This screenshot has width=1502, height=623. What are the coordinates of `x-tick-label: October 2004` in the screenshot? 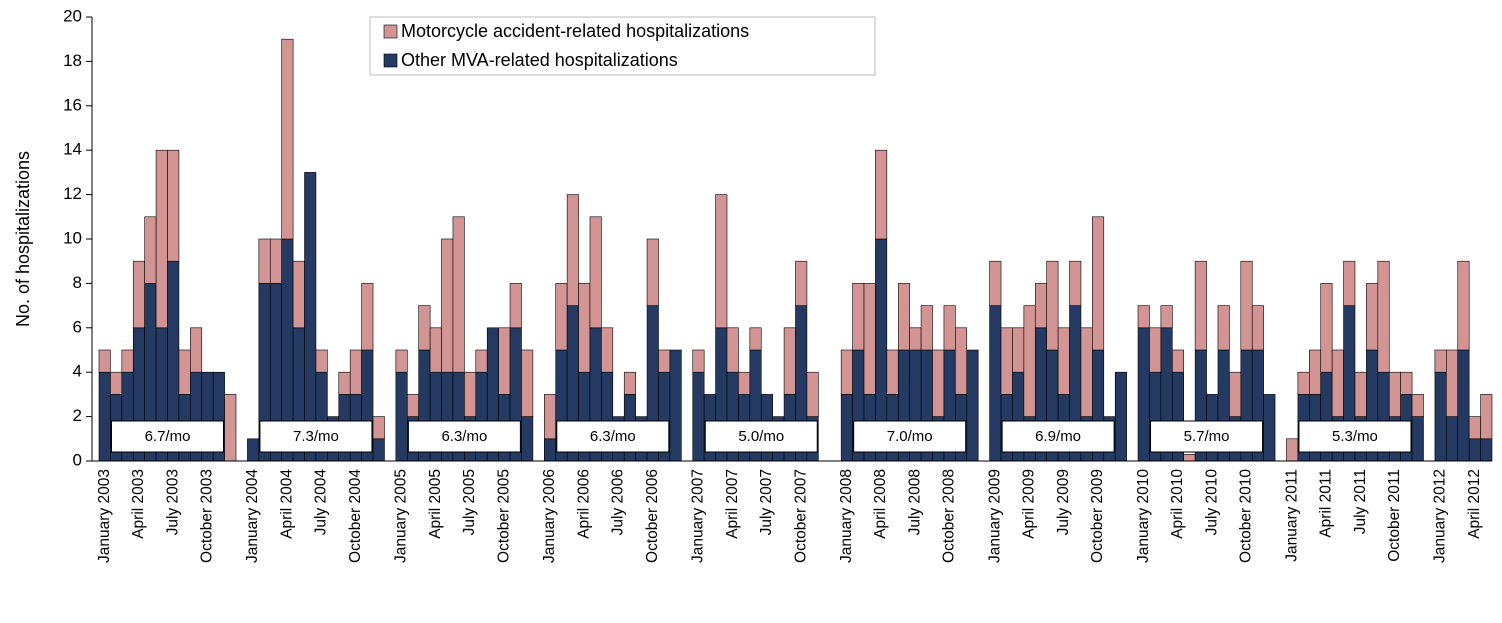 It's located at (355, 516).